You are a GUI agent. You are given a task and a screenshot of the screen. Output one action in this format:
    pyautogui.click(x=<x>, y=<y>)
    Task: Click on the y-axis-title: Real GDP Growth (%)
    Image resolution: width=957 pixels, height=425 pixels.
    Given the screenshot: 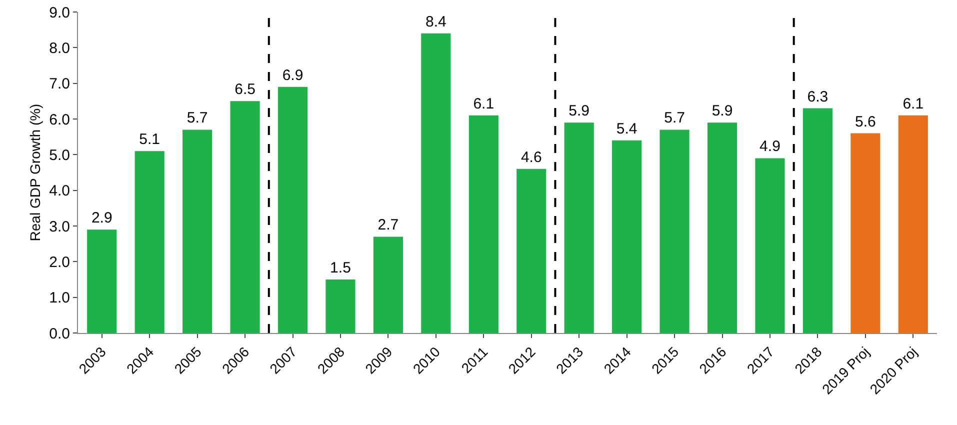 What is the action you would take?
    pyautogui.click(x=35, y=173)
    